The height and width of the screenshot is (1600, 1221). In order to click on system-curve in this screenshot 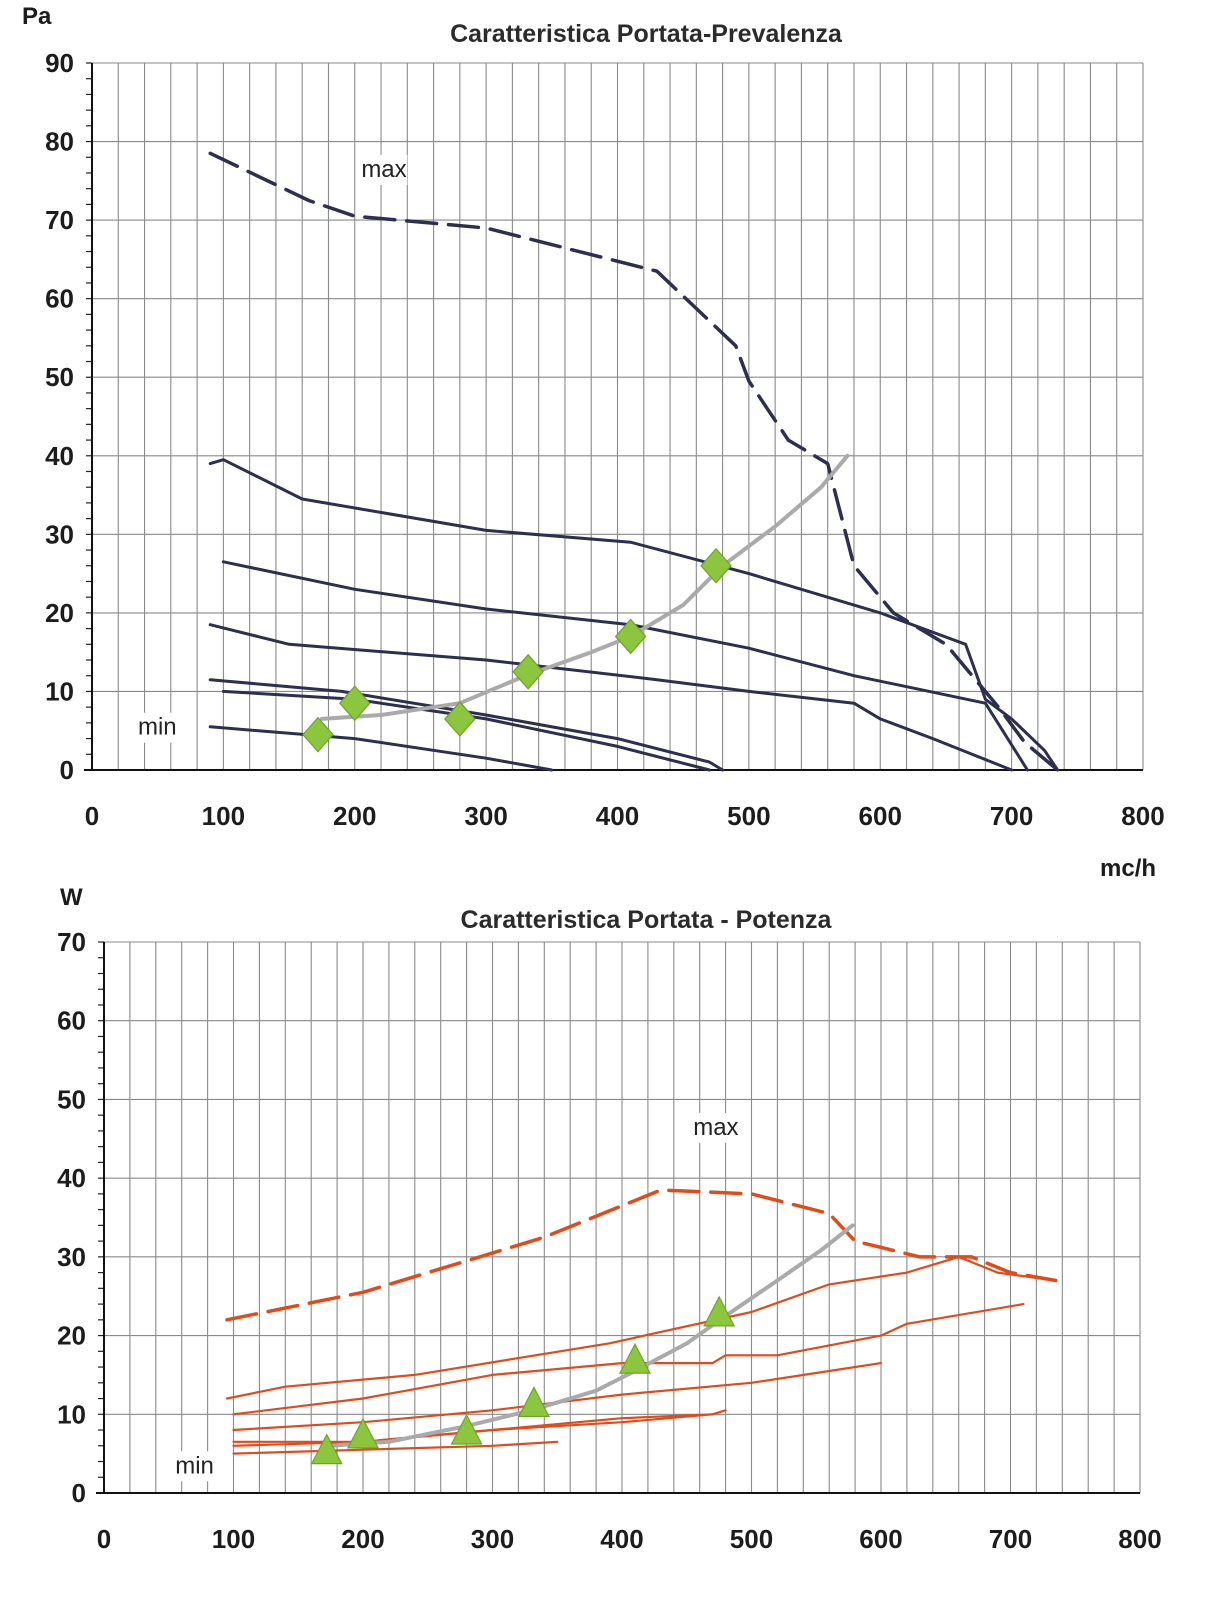, I will do `click(584, 587)`.